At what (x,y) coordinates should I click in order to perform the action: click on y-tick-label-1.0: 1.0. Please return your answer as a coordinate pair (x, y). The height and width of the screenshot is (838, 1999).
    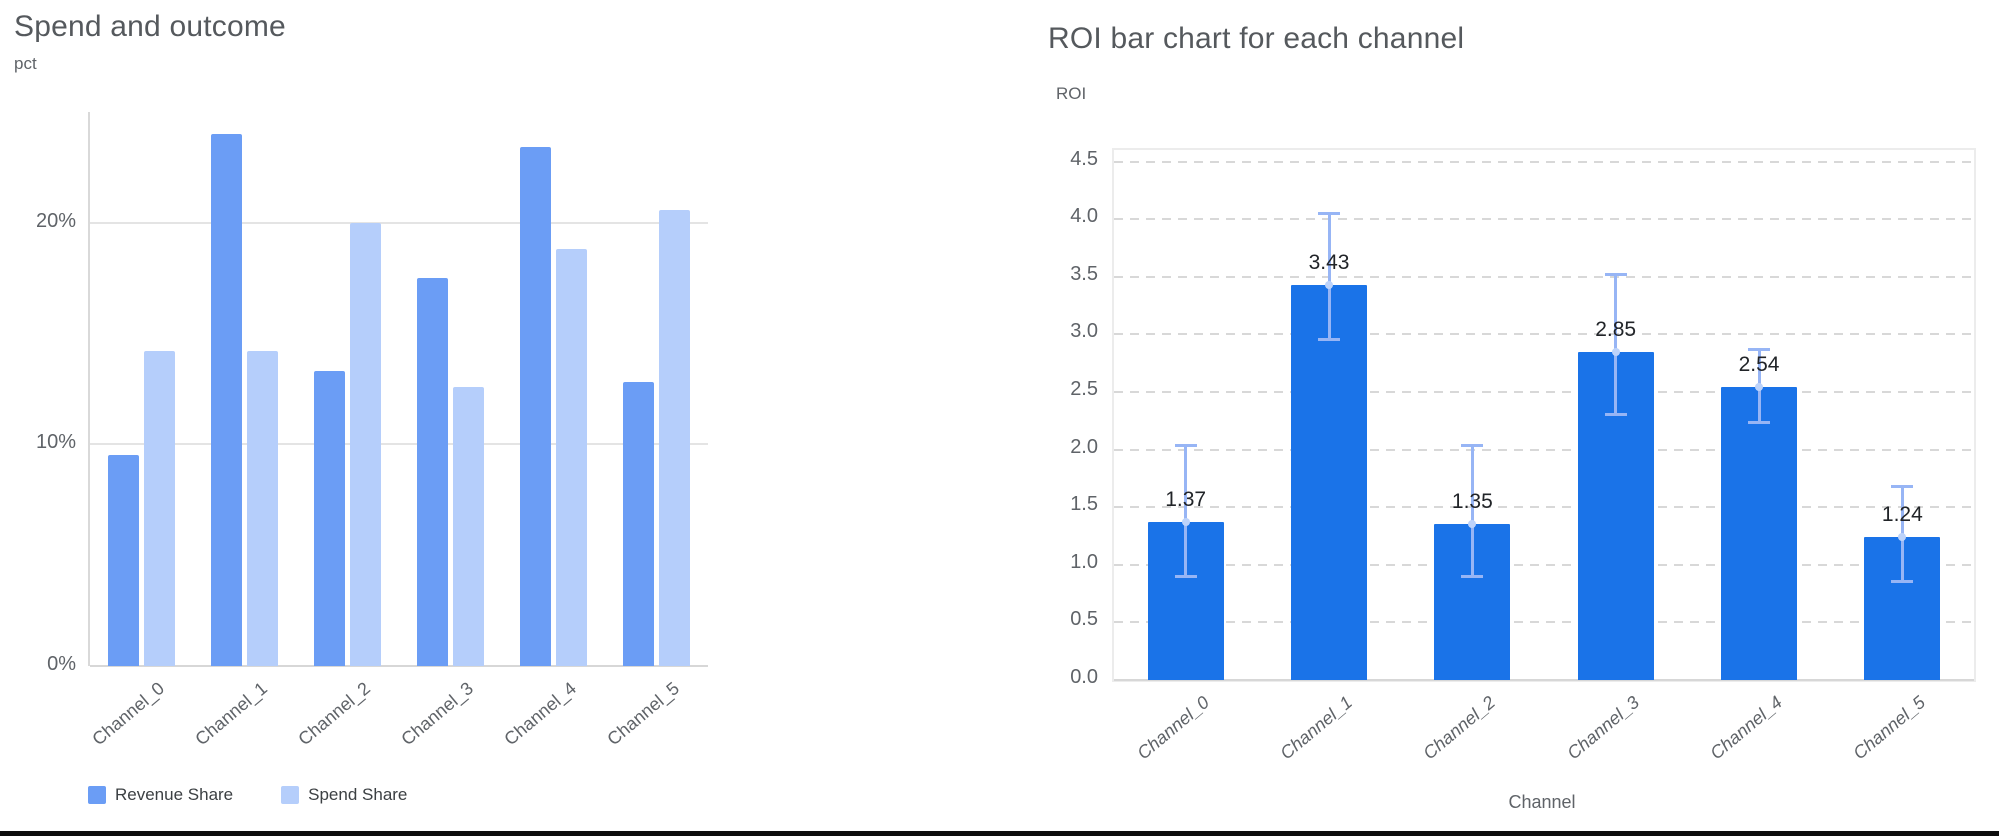
    Looking at the image, I should click on (1084, 561).